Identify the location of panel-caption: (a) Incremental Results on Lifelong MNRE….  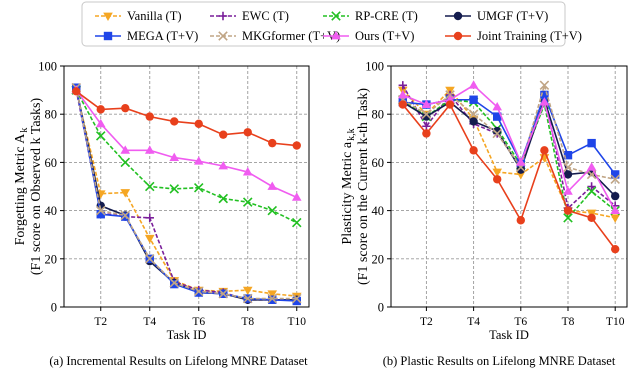
(178, 361).